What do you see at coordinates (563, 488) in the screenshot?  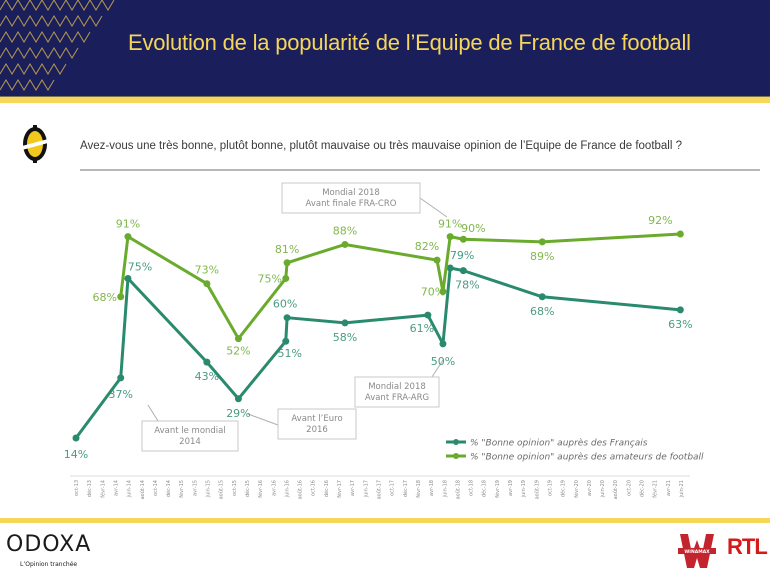 I see `x-tick-label: déc-19` at bounding box center [563, 488].